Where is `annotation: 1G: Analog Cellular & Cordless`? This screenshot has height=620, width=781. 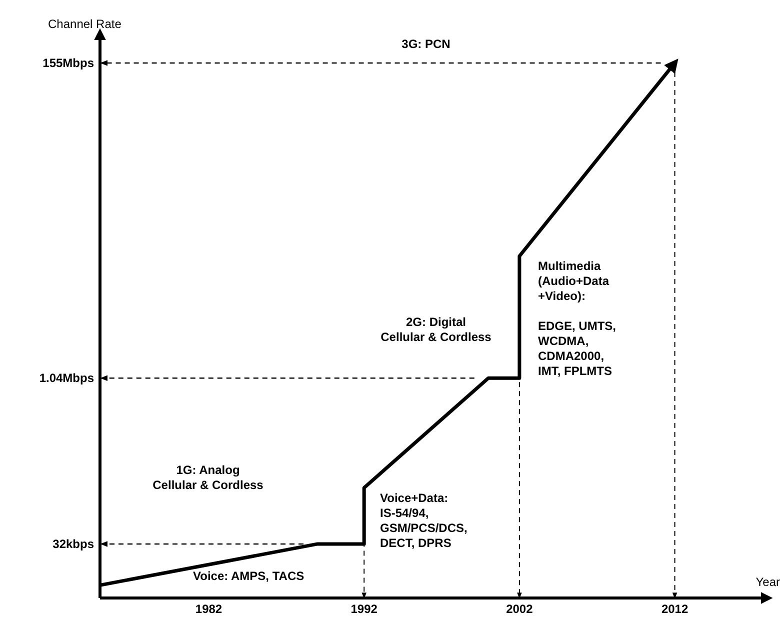 annotation: 1G: Analog Cellular & Cordless is located at coordinates (208, 477).